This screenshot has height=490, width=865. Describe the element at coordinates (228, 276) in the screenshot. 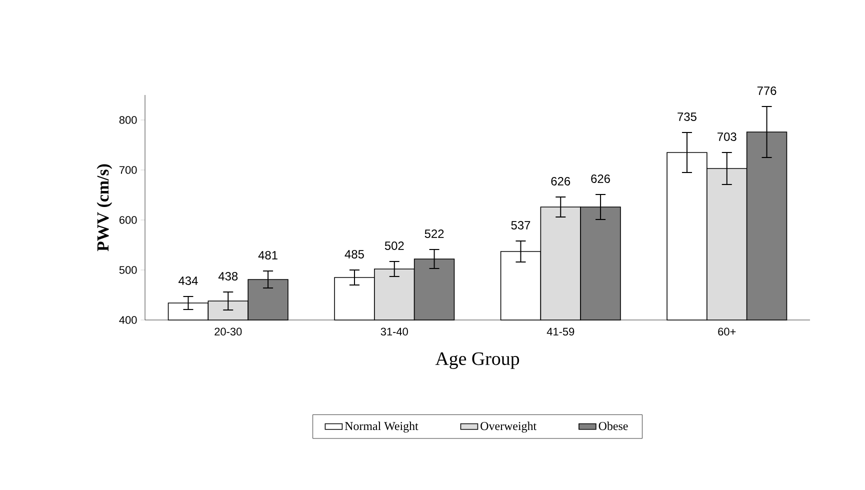

I see `data-label: 438` at that location.